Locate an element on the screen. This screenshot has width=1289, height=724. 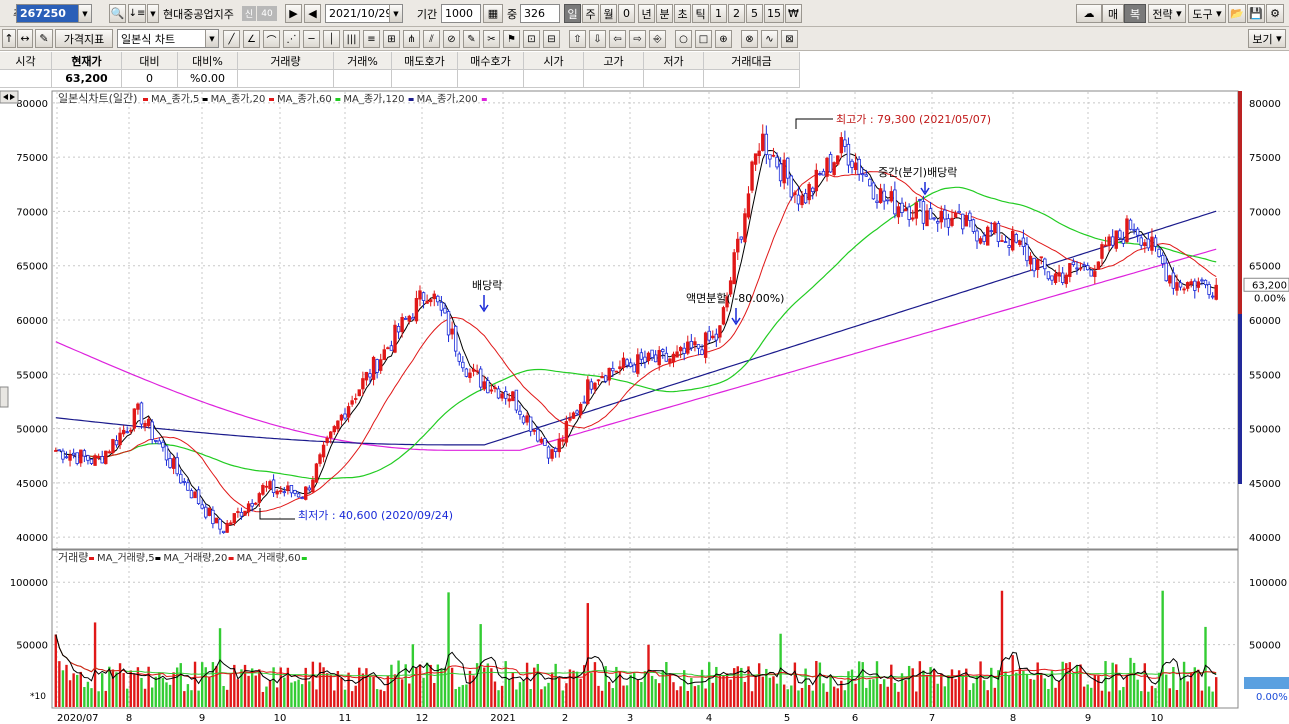
rect-icon: □ is located at coordinates (703, 39).